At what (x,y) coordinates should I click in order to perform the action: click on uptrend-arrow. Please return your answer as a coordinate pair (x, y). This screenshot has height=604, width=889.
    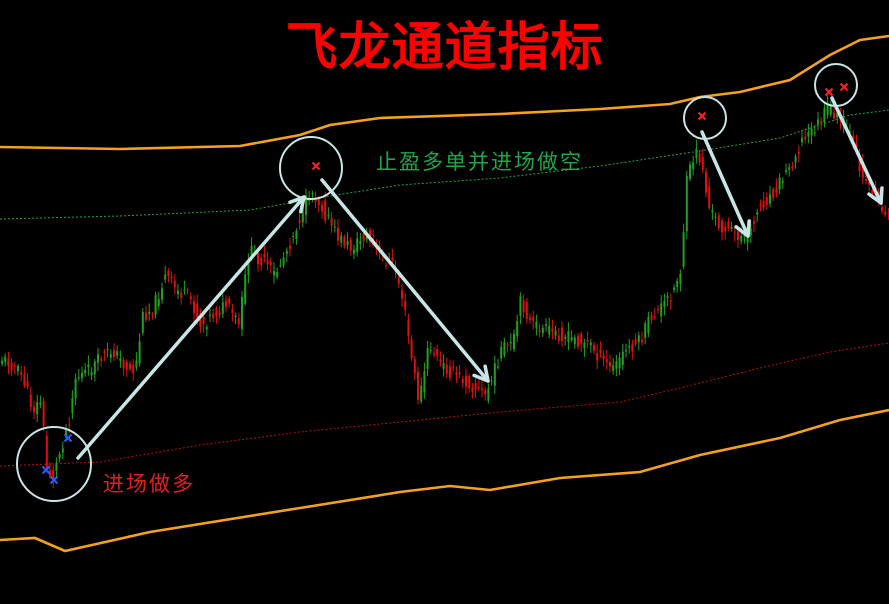
    Looking at the image, I should click on (191, 327).